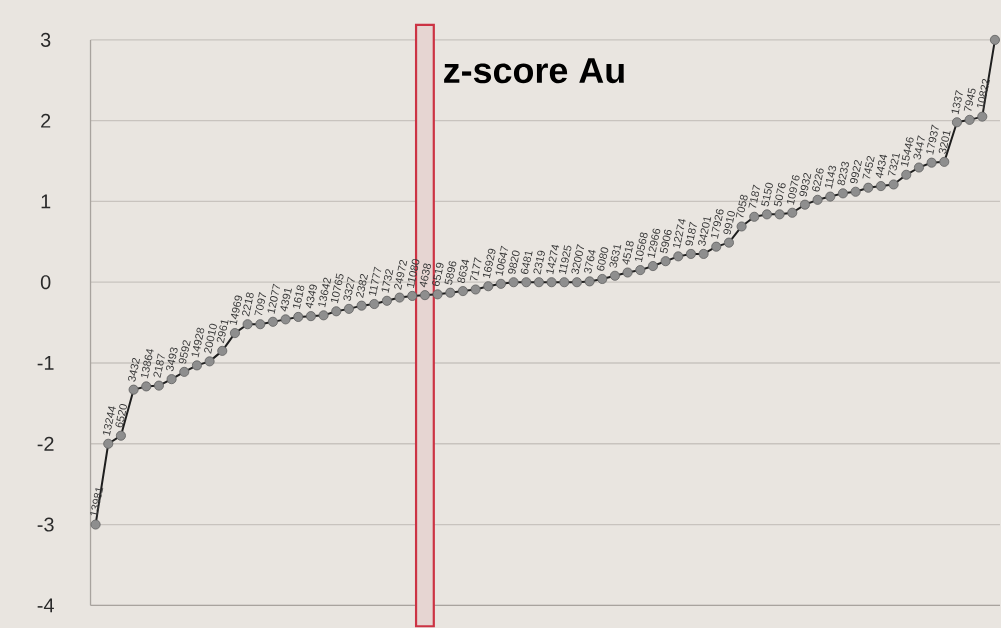 The height and width of the screenshot is (628, 1001). What do you see at coordinates (615, 256) in the screenshot?
I see `x-tick-label: 3631` at bounding box center [615, 256].